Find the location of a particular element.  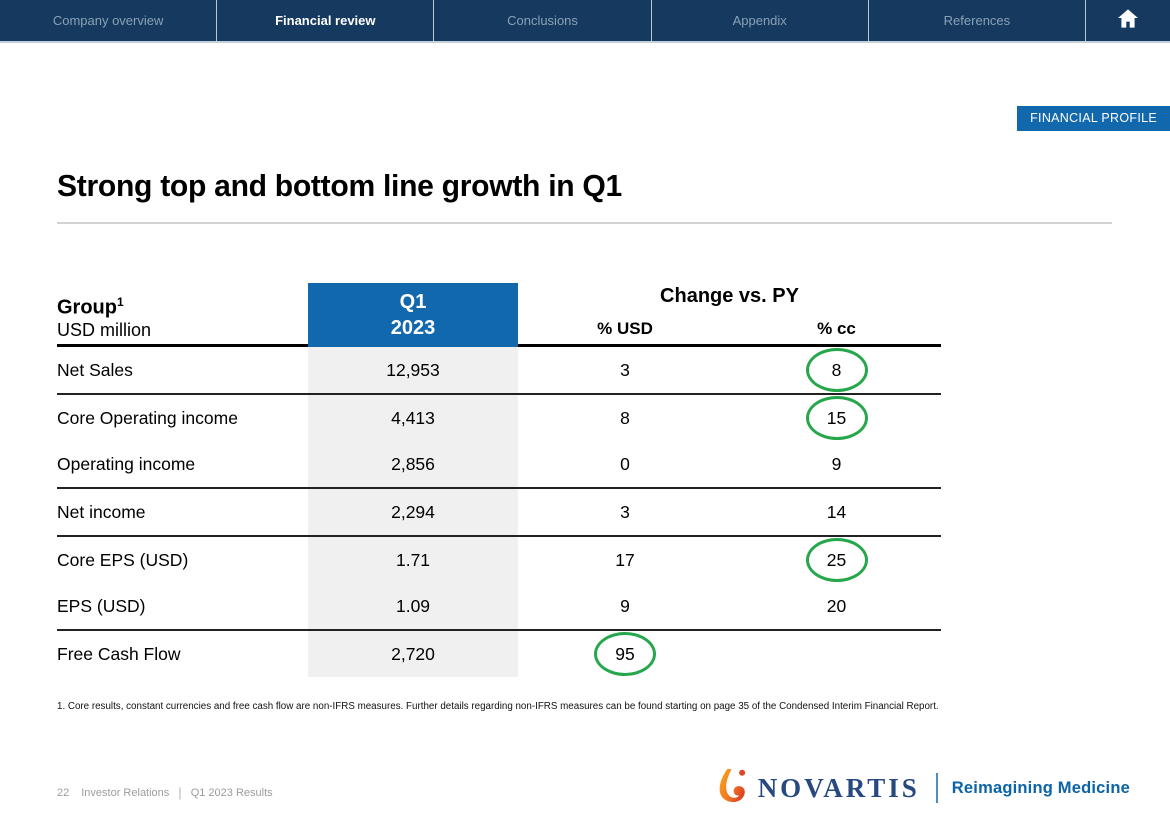

logo-divider is located at coordinates (936, 788).